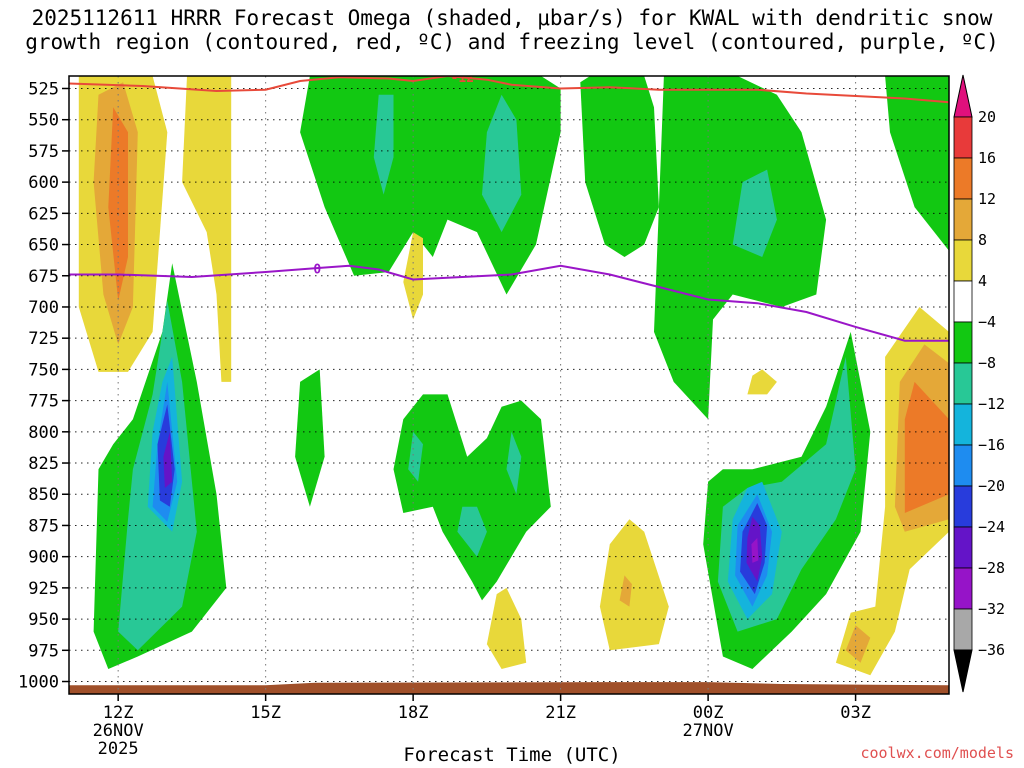 This screenshot has width=1024, height=768. What do you see at coordinates (43, 651) in the screenshot?
I see `y-tick-label-975: 975` at bounding box center [43, 651].